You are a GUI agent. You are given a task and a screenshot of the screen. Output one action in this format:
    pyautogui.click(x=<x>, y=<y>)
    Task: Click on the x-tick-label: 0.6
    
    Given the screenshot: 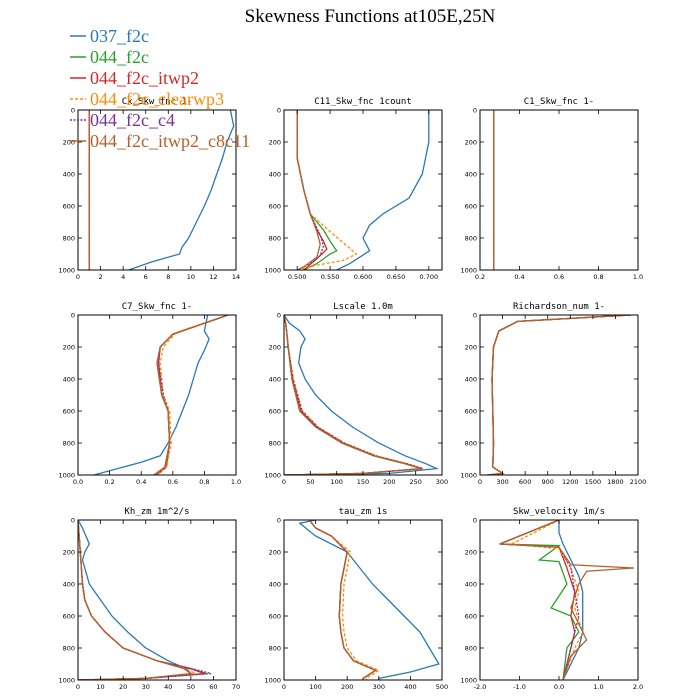 What is the action you would take?
    pyautogui.click(x=173, y=482)
    